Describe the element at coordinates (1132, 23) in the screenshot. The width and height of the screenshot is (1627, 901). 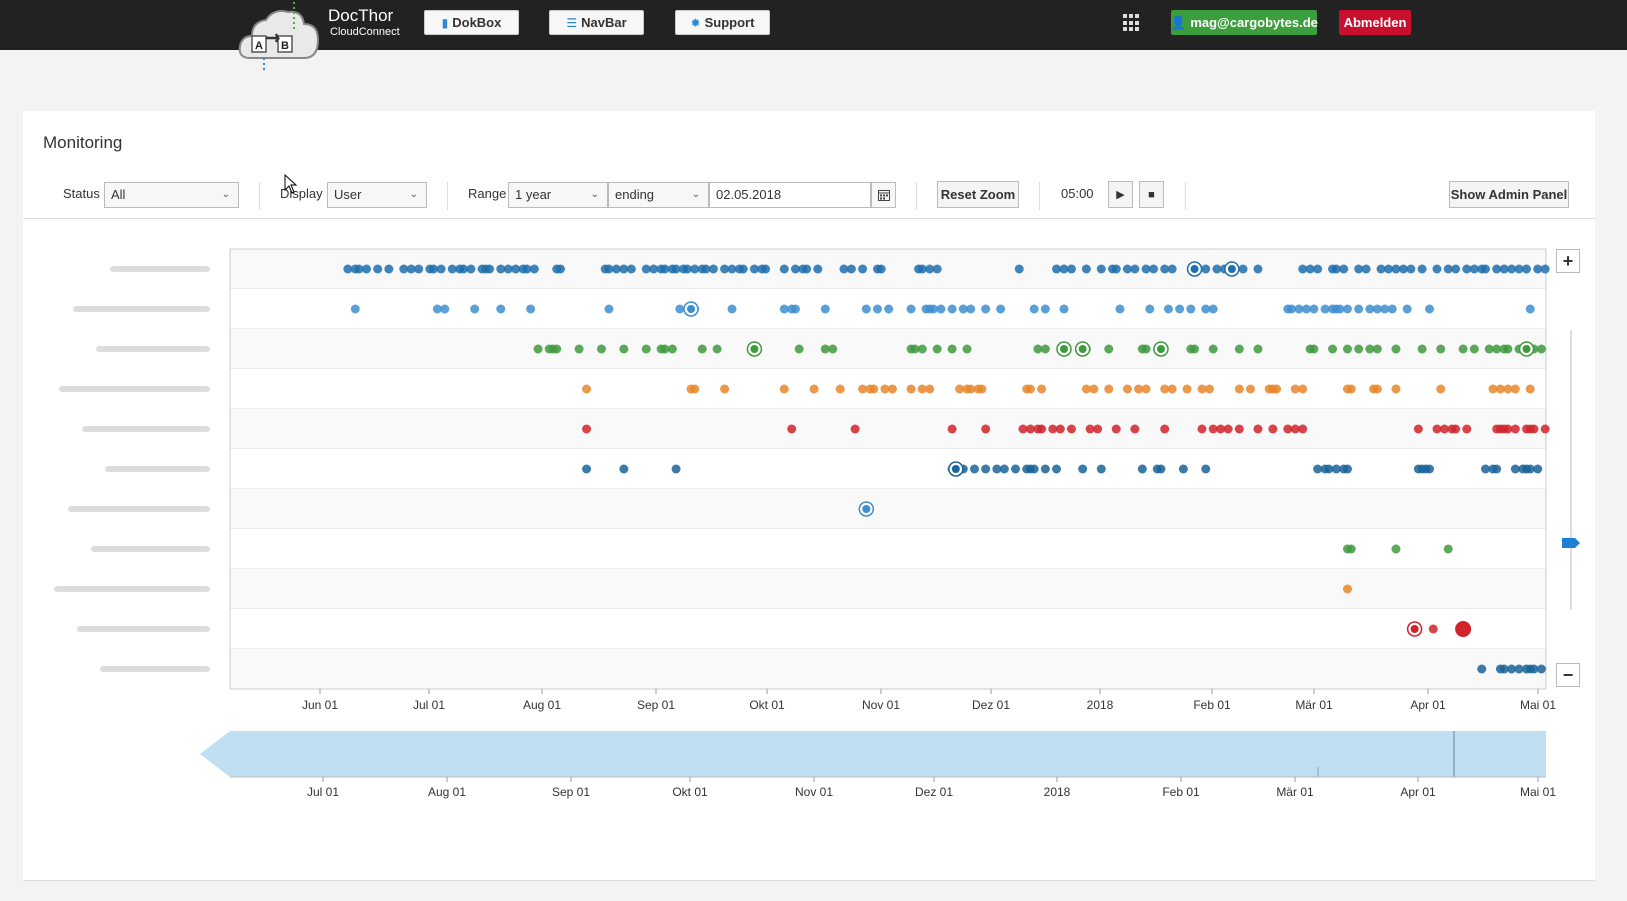
I see `apps-grid-icon` at that location.